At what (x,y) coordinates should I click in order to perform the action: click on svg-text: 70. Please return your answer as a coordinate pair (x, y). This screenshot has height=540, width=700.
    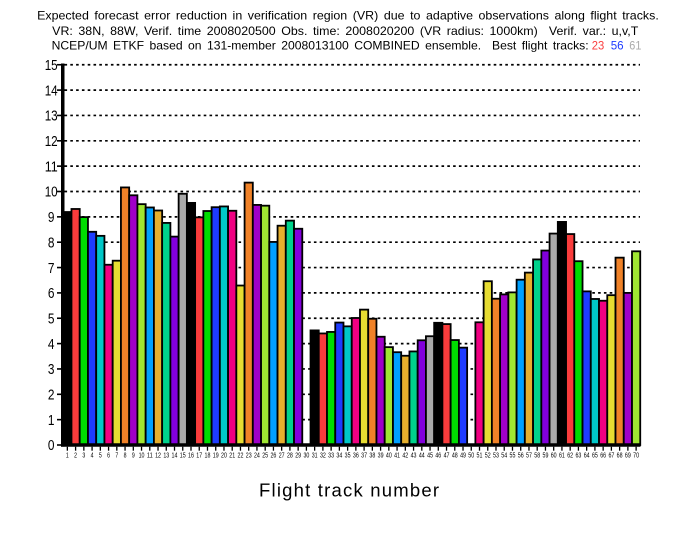
    Looking at the image, I should click on (636, 454).